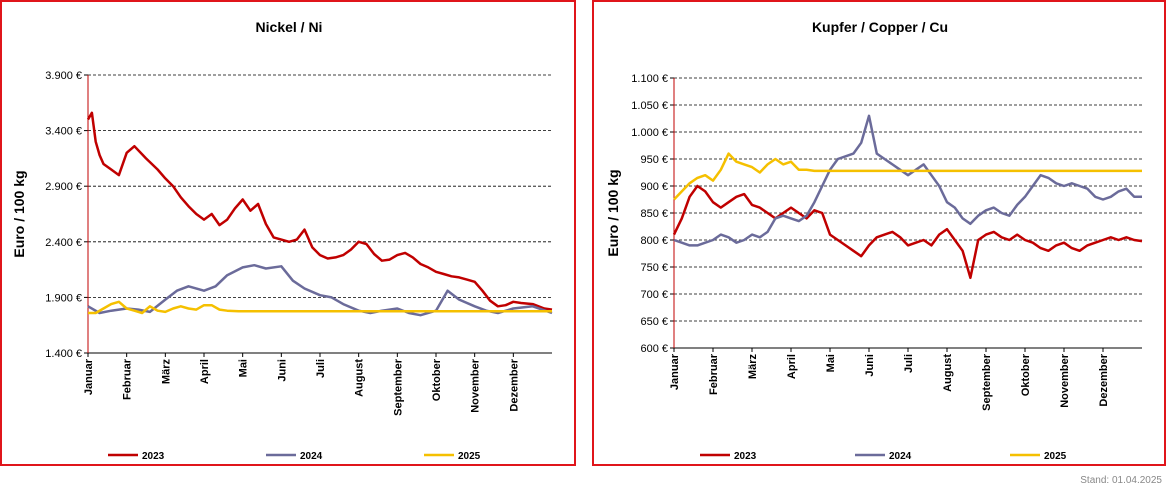 This screenshot has width=1166, height=489. What do you see at coordinates (469, 456) in the screenshot?
I see `nickel-legend-label-2025: 2025` at bounding box center [469, 456].